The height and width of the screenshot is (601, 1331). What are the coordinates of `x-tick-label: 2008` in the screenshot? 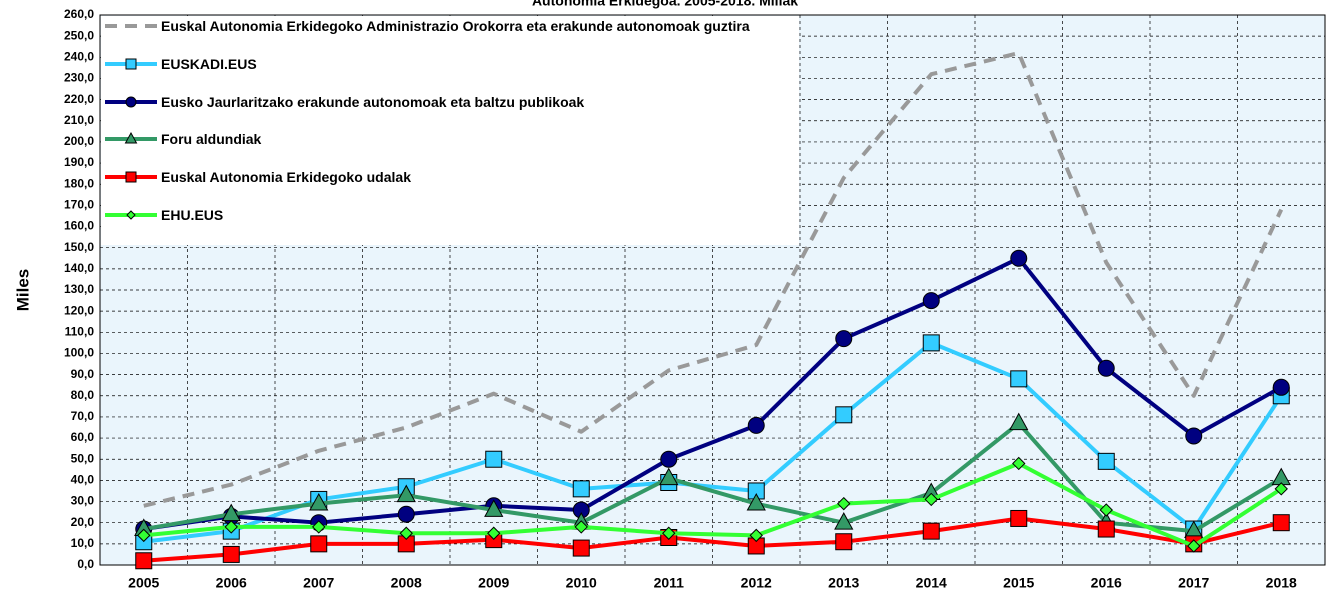 It's located at (406, 583).